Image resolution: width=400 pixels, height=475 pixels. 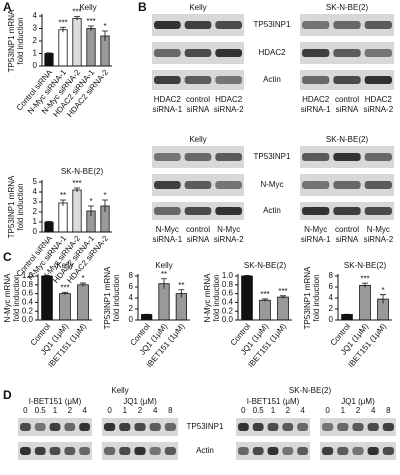 I want to click on y-tick-label: 8, so click(x=131, y=275).